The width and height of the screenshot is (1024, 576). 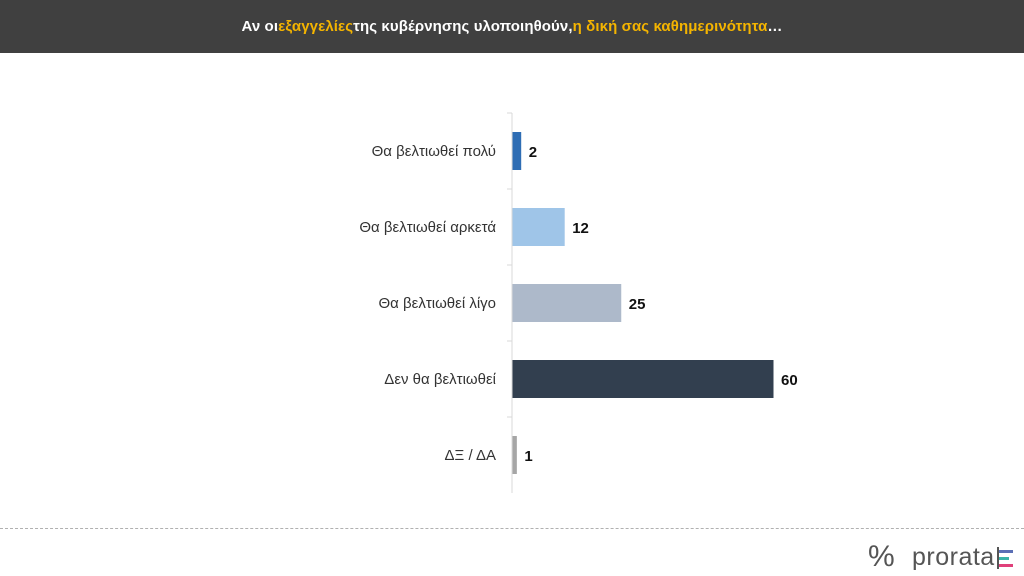 What do you see at coordinates (580, 228) in the screenshot?
I see `data-label: 12` at bounding box center [580, 228].